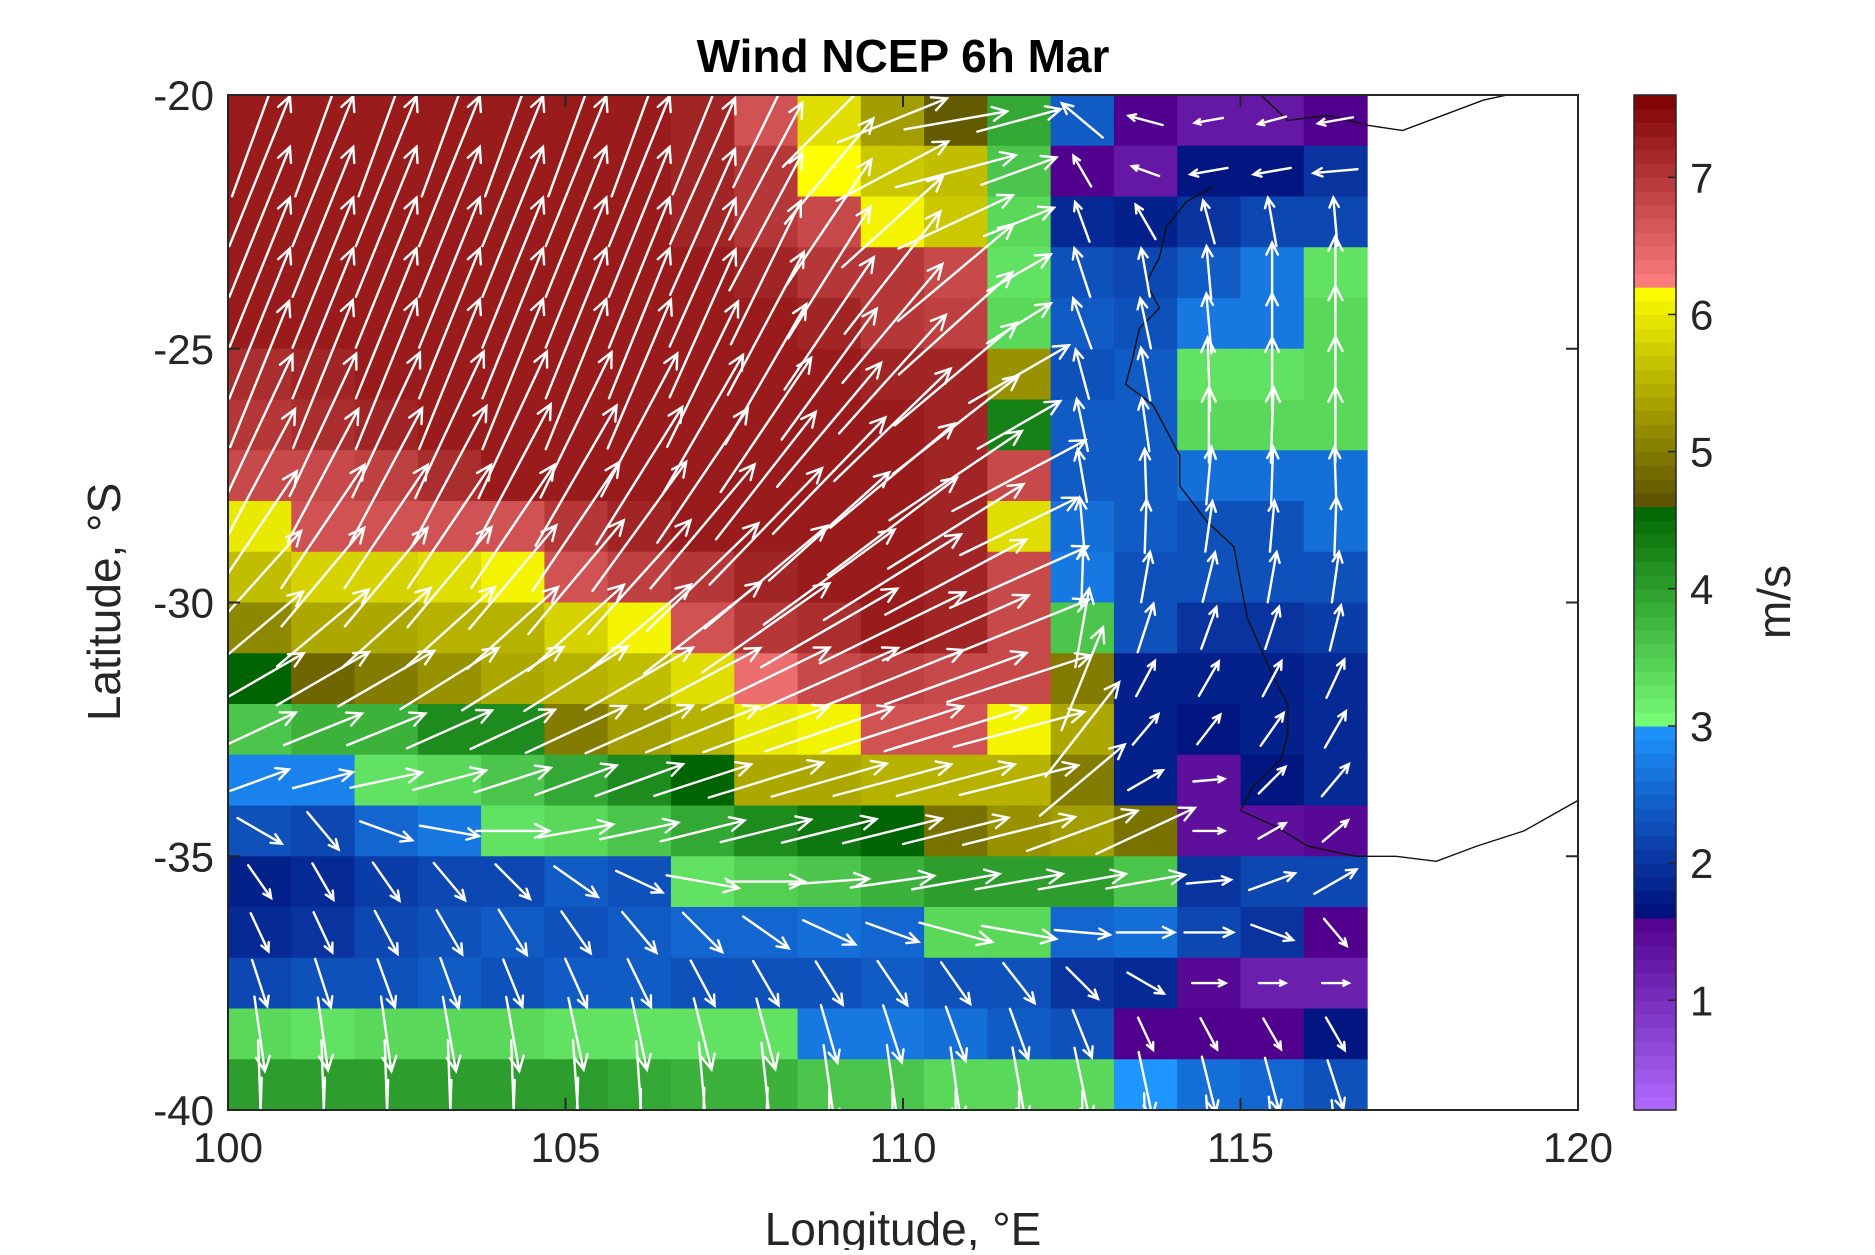  What do you see at coordinates (903, 1147) in the screenshot?
I see `x-tick-label: 110` at bounding box center [903, 1147].